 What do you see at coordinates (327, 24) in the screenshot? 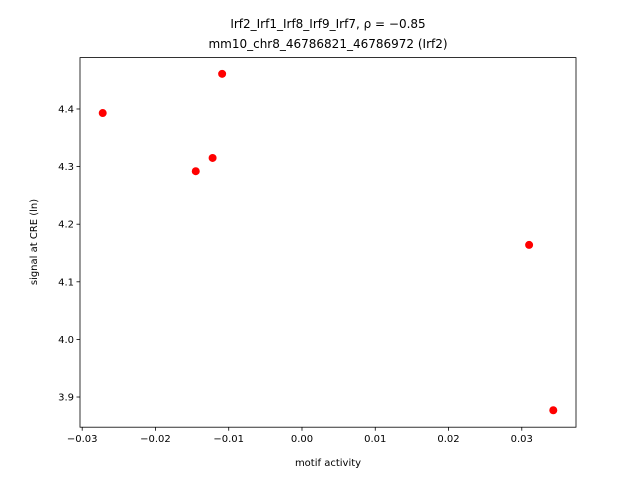
I see `chart-title: Irf2_Irf1_Irf8_Irf9_Irf7, ρ = −0.85` at bounding box center [327, 24].